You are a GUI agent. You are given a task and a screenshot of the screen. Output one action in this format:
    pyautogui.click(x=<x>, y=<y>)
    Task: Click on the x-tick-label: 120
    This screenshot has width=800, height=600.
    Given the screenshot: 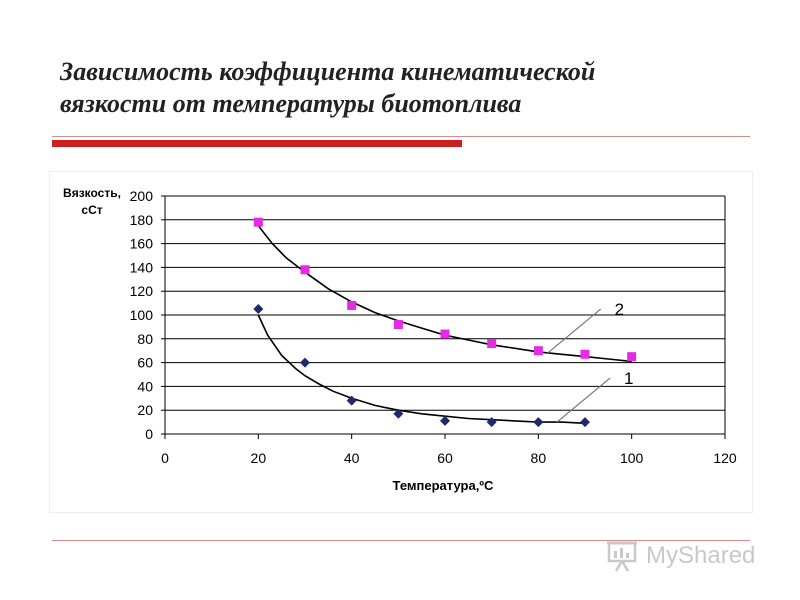 What is the action you would take?
    pyautogui.click(x=725, y=458)
    